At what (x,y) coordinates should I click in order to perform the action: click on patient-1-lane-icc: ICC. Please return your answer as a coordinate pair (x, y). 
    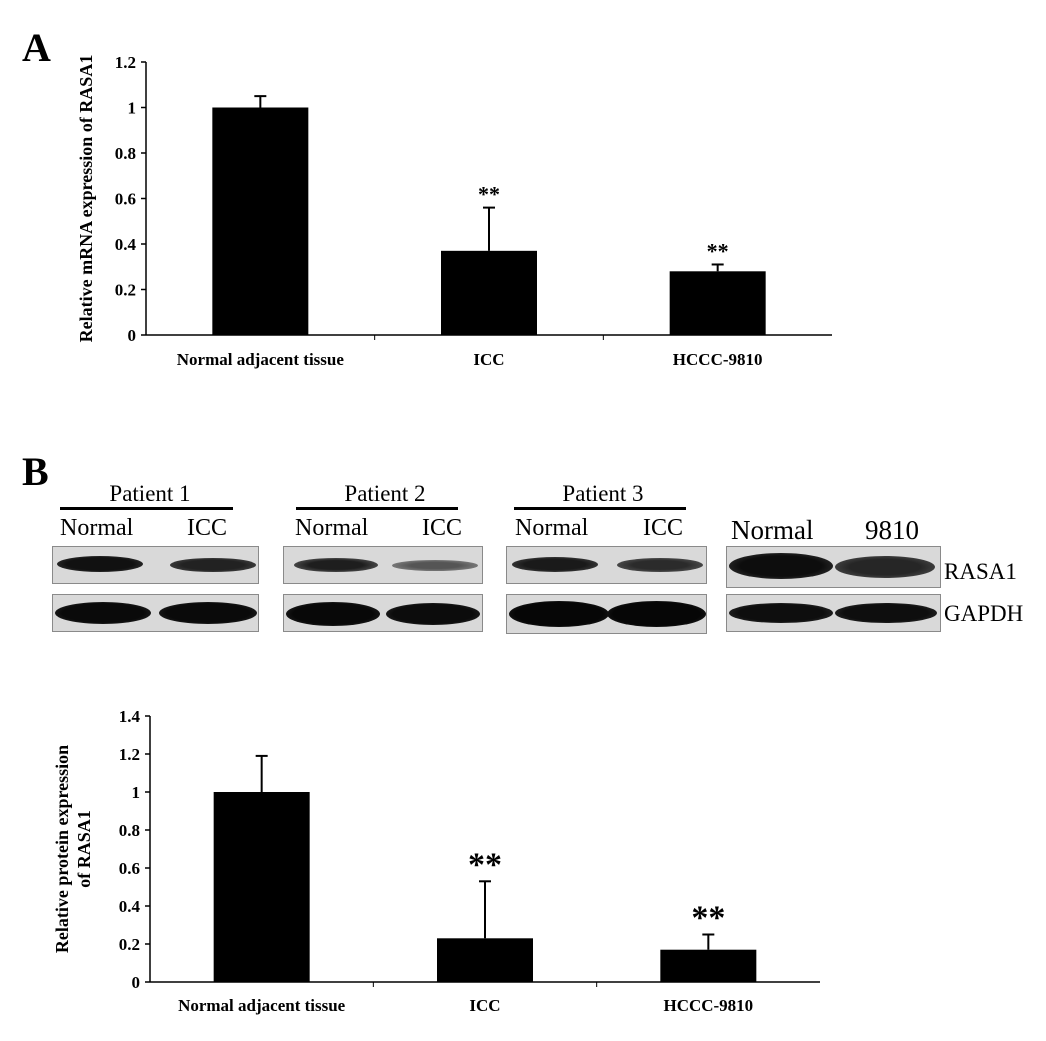
    Looking at the image, I should click on (207, 528).